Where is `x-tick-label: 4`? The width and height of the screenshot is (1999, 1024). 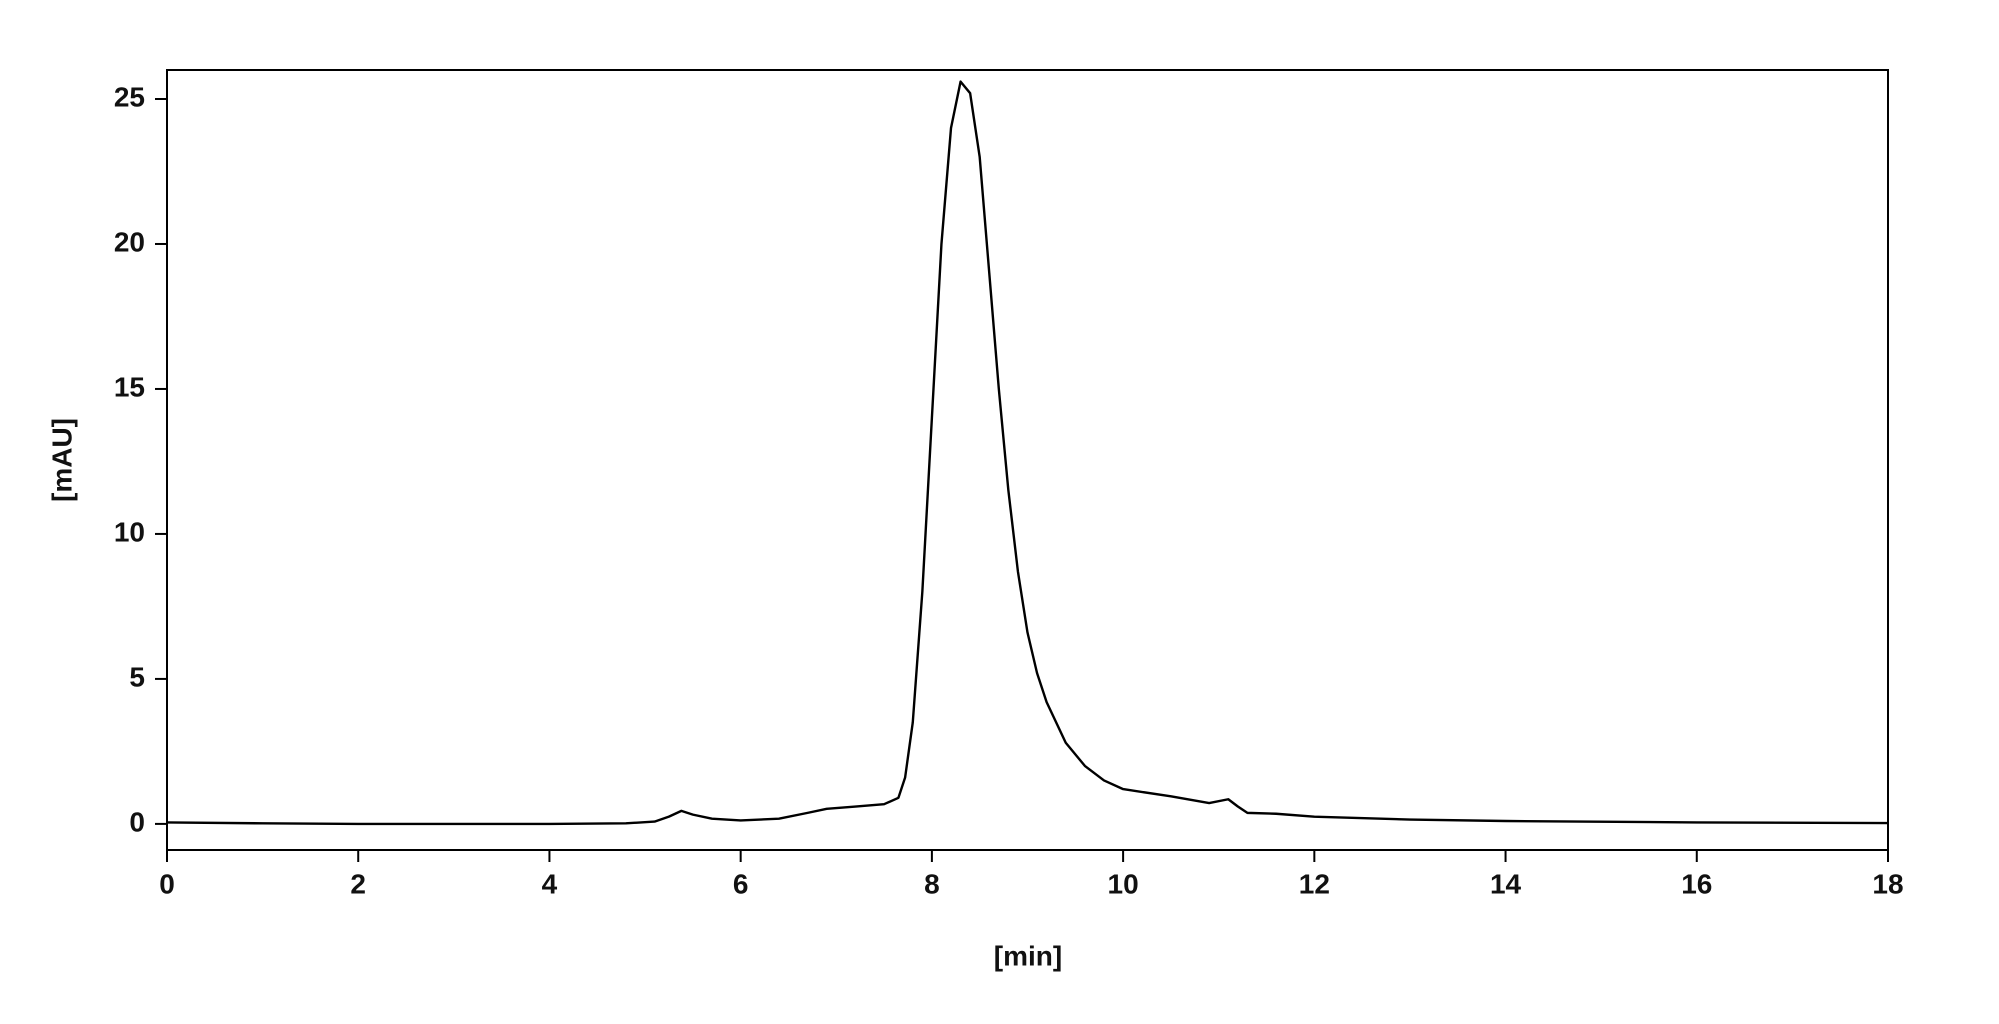 x-tick-label: 4 is located at coordinates (550, 883).